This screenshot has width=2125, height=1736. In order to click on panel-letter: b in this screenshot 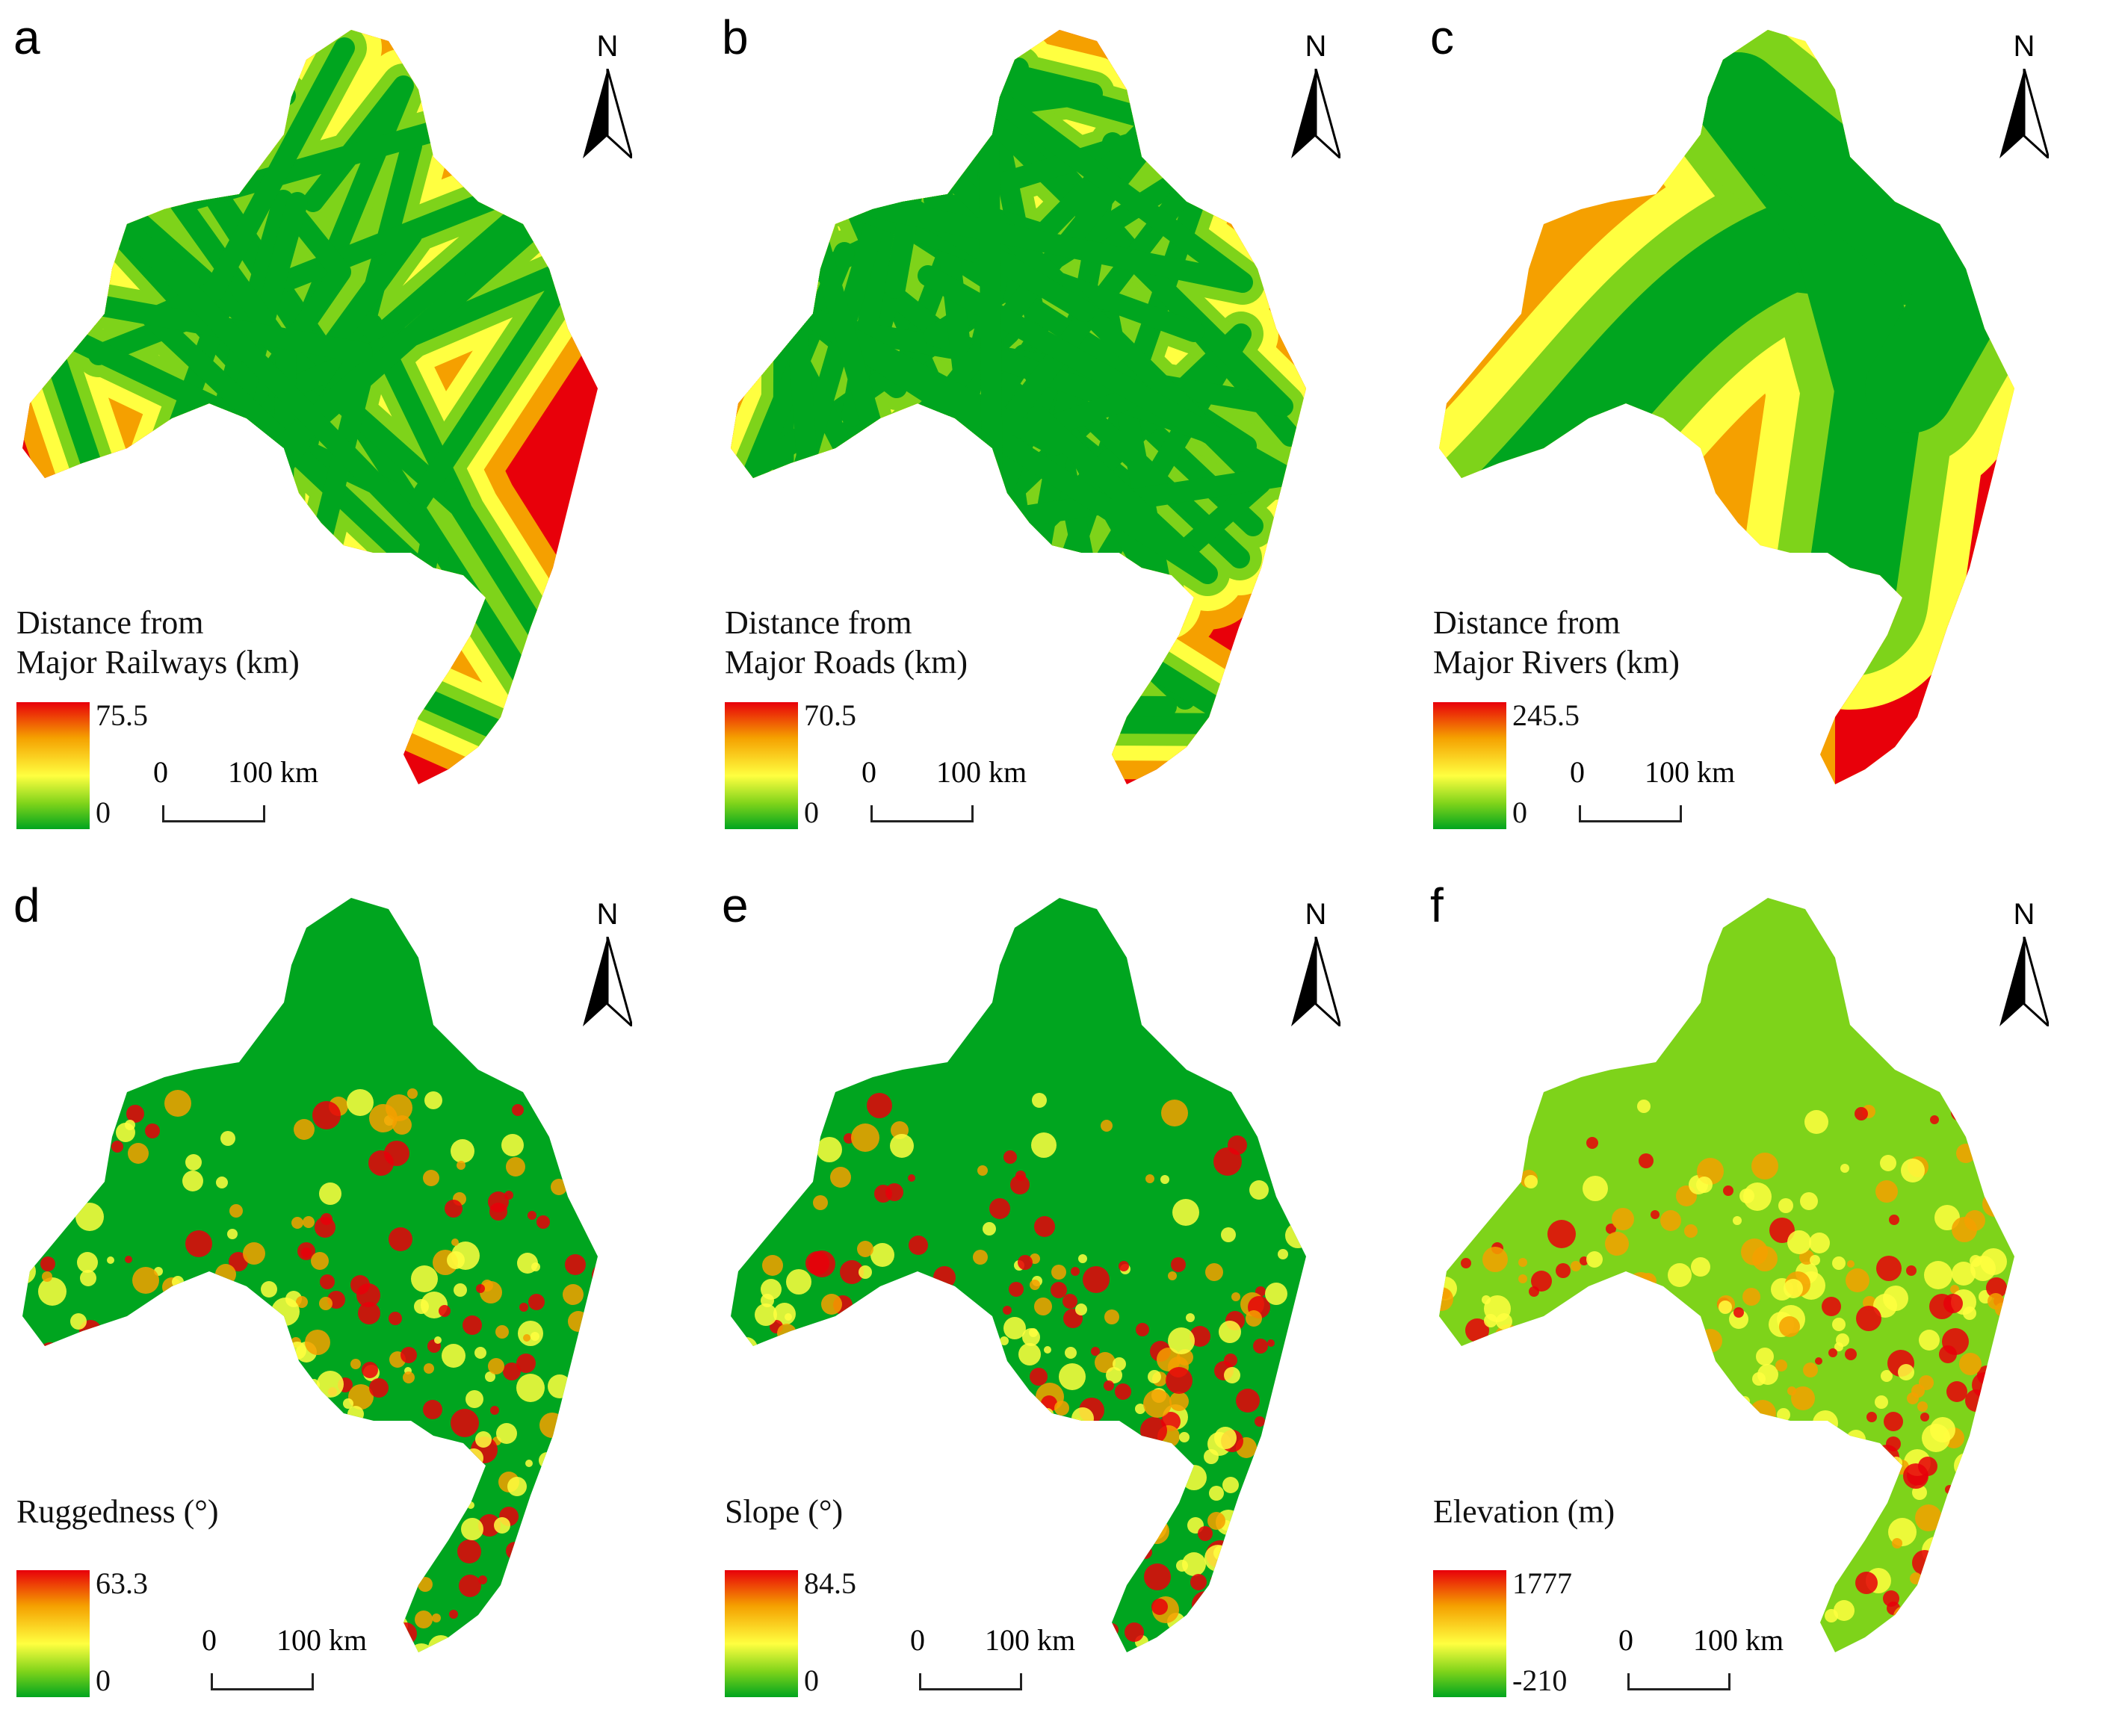, I will do `click(735, 37)`.